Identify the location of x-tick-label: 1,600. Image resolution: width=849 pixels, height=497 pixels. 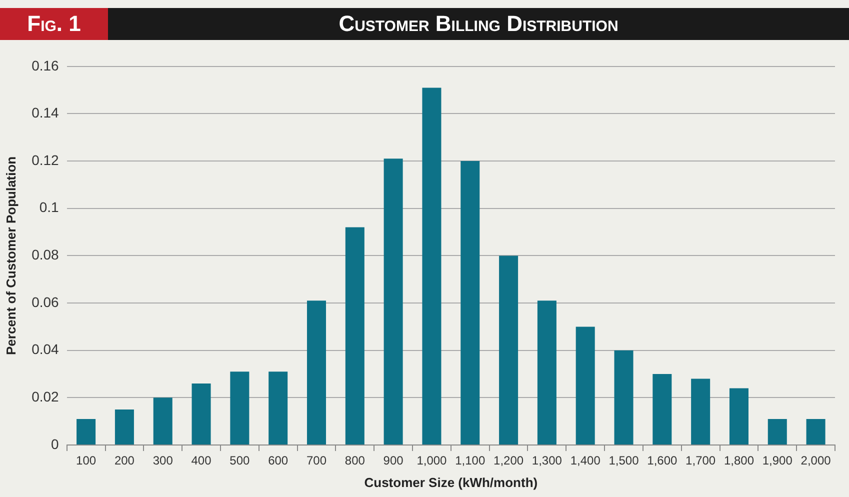
(662, 461).